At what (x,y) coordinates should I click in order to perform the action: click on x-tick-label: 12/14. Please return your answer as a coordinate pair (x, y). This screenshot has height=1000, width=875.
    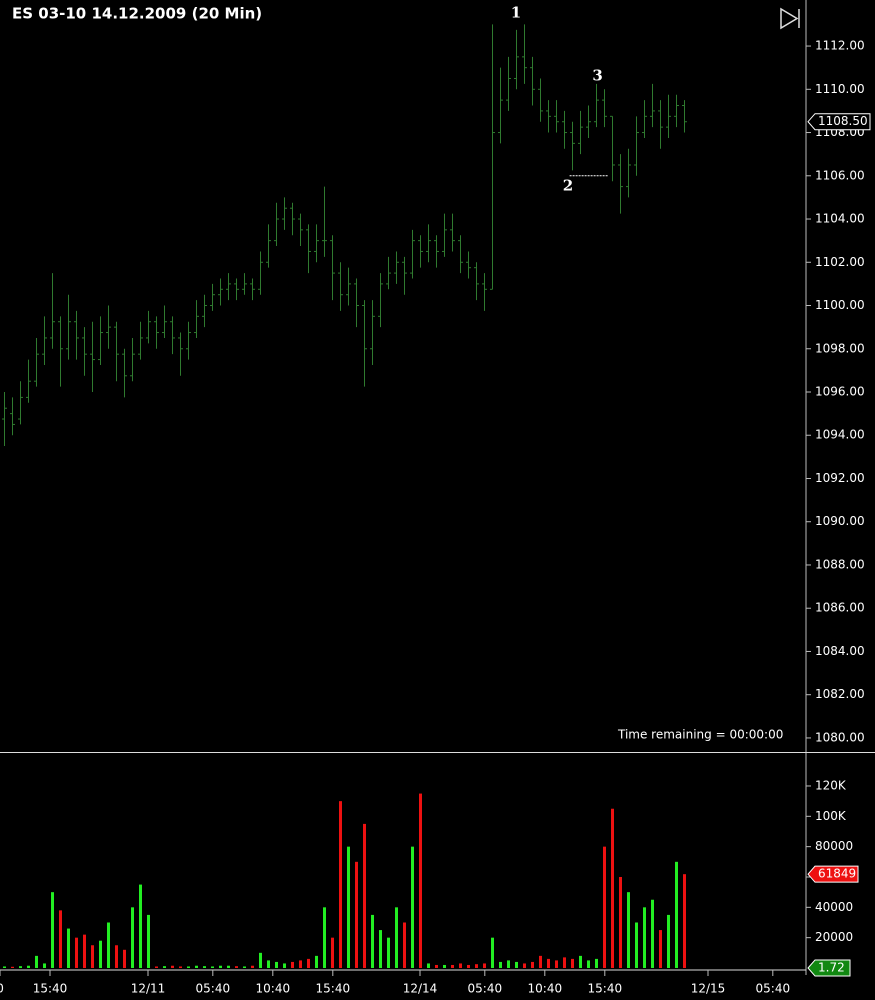
    Looking at the image, I should click on (420, 989).